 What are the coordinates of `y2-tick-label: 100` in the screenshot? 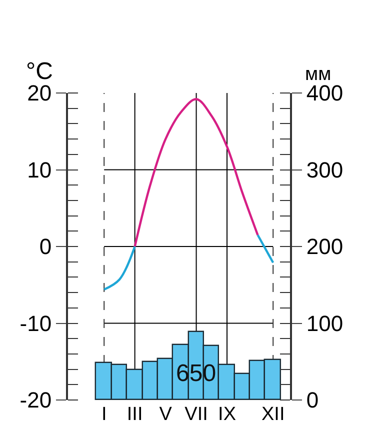 It's located at (325, 323).